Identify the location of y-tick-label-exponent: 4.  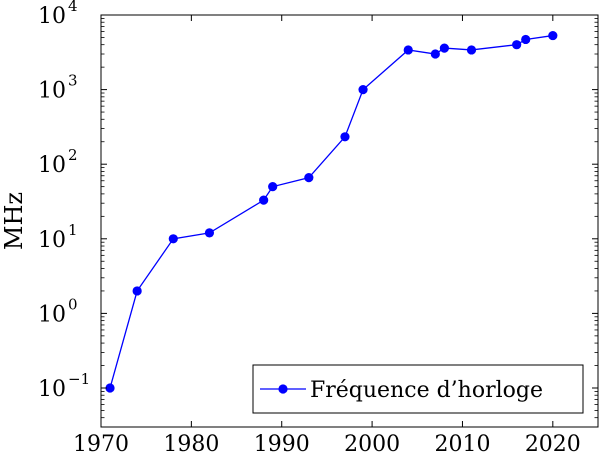
(73, 7).